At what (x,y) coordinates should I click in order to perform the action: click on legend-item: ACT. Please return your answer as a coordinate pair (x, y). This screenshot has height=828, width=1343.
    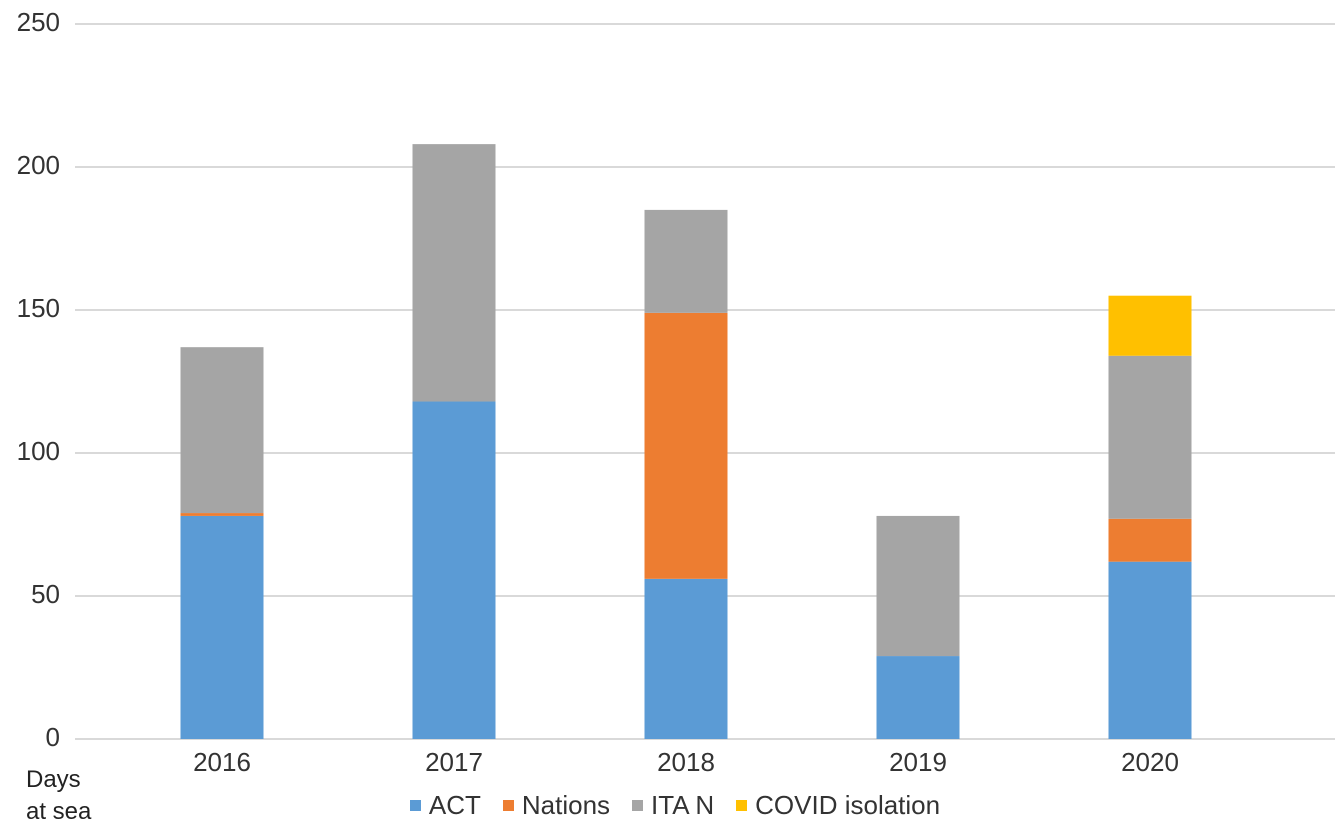
    Looking at the image, I should click on (445, 805).